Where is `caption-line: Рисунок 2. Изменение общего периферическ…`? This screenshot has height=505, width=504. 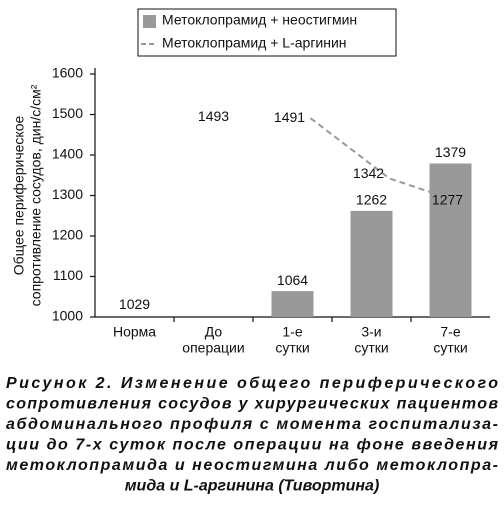
caption-line: Рисунок 2. Изменение общего периферическ… is located at coordinates (252, 383).